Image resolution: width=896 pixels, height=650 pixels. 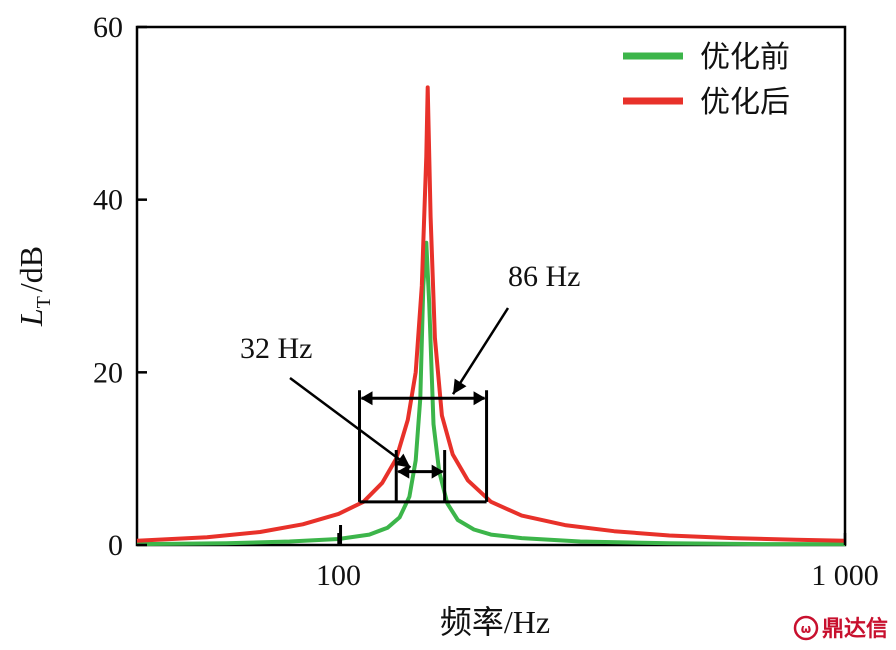 What do you see at coordinates (108, 200) in the screenshot?
I see `y-tick-label: 40` at bounding box center [108, 200].